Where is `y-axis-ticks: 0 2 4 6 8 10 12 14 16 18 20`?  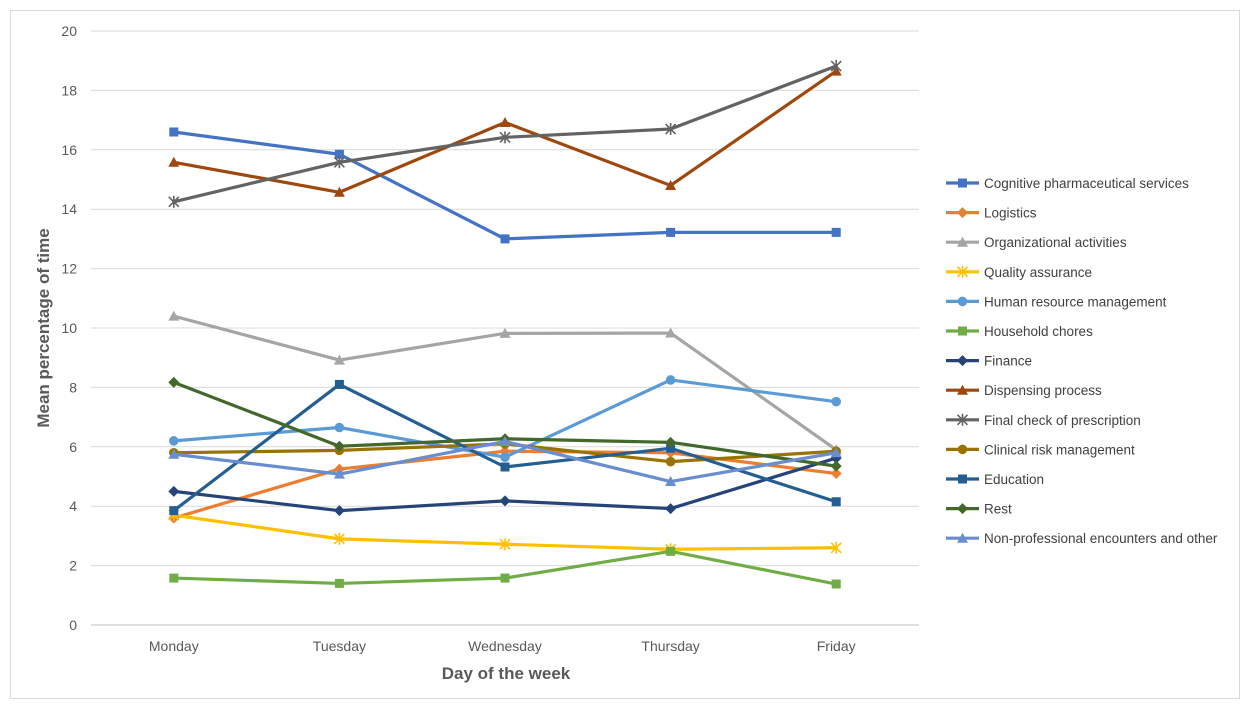
y-axis-ticks: 0 2 4 6 8 10 12 14 16 18 20 is located at coordinates (69, 328).